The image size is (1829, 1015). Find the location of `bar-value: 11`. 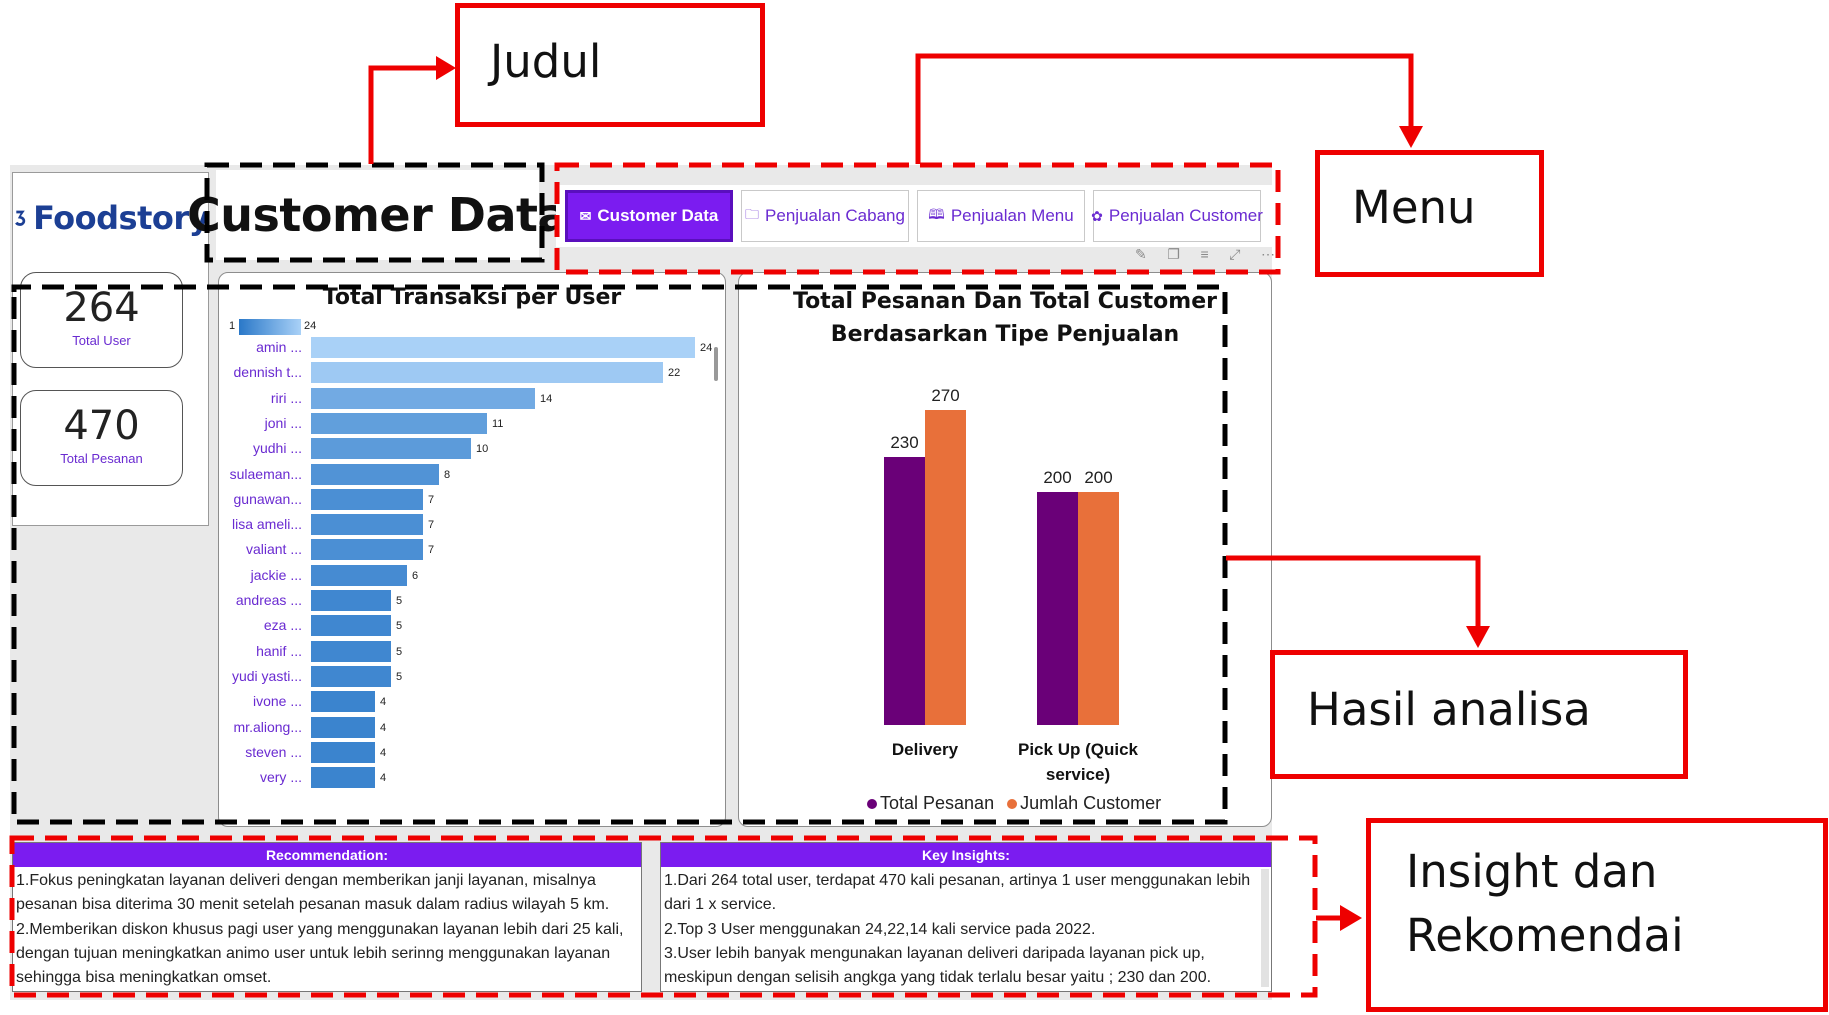

bar-value: 11 is located at coordinates (498, 423).